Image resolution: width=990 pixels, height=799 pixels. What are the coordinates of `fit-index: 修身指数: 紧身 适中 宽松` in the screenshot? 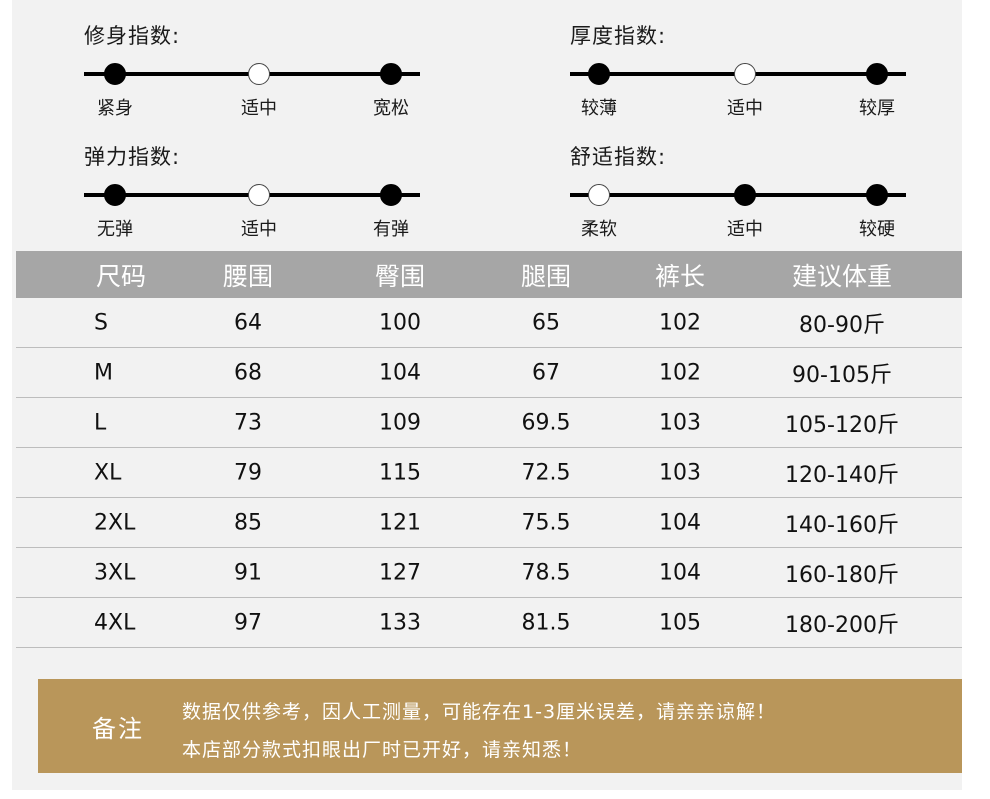 It's located at (254, 59).